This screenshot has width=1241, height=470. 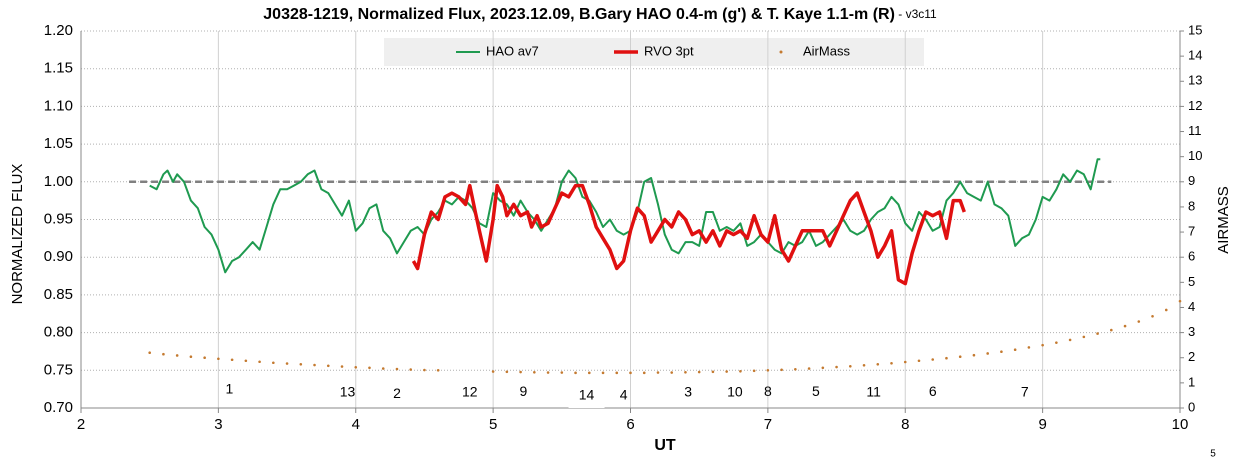 I want to click on annotation: 2, so click(x=397, y=393).